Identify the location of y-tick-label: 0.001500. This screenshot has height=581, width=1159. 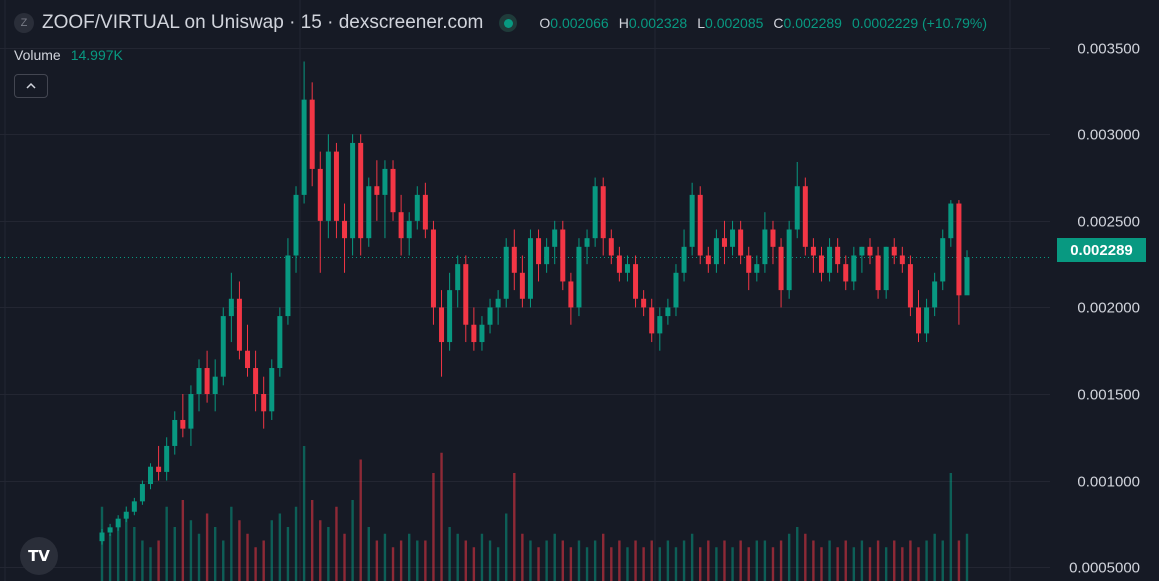
(1108, 395).